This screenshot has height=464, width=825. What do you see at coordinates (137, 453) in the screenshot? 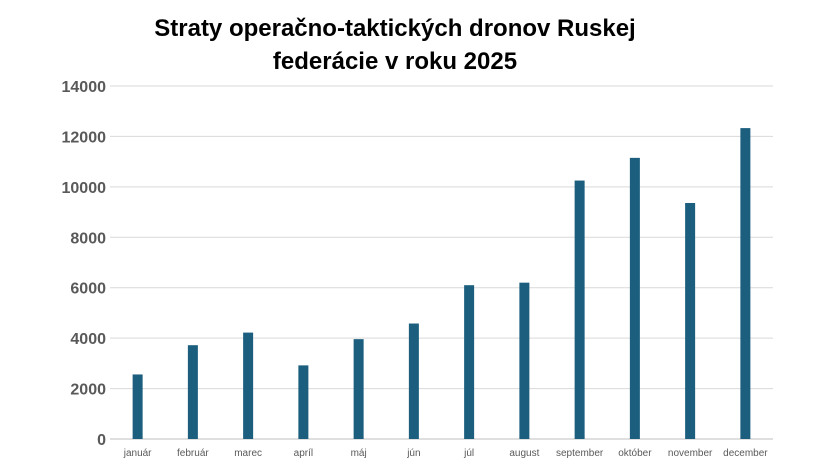
I see `x-tick-label: január` at bounding box center [137, 453].